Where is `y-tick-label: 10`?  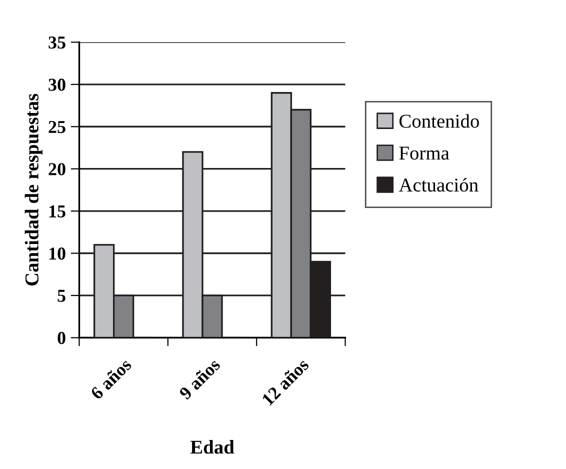 y-tick-label: 10 is located at coordinates (57, 254).